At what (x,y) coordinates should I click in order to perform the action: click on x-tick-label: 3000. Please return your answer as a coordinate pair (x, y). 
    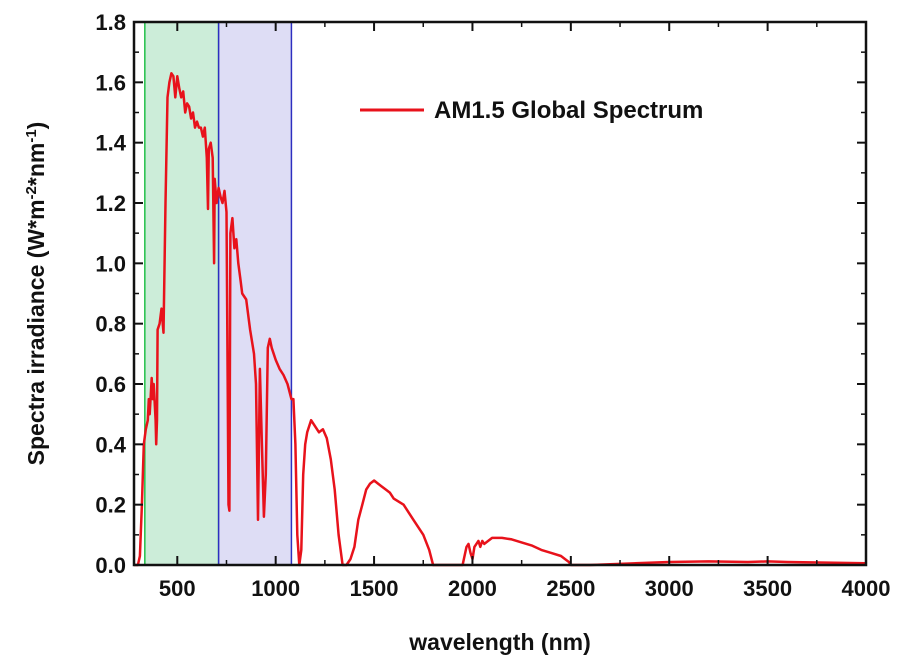
    Looking at the image, I should click on (669, 588).